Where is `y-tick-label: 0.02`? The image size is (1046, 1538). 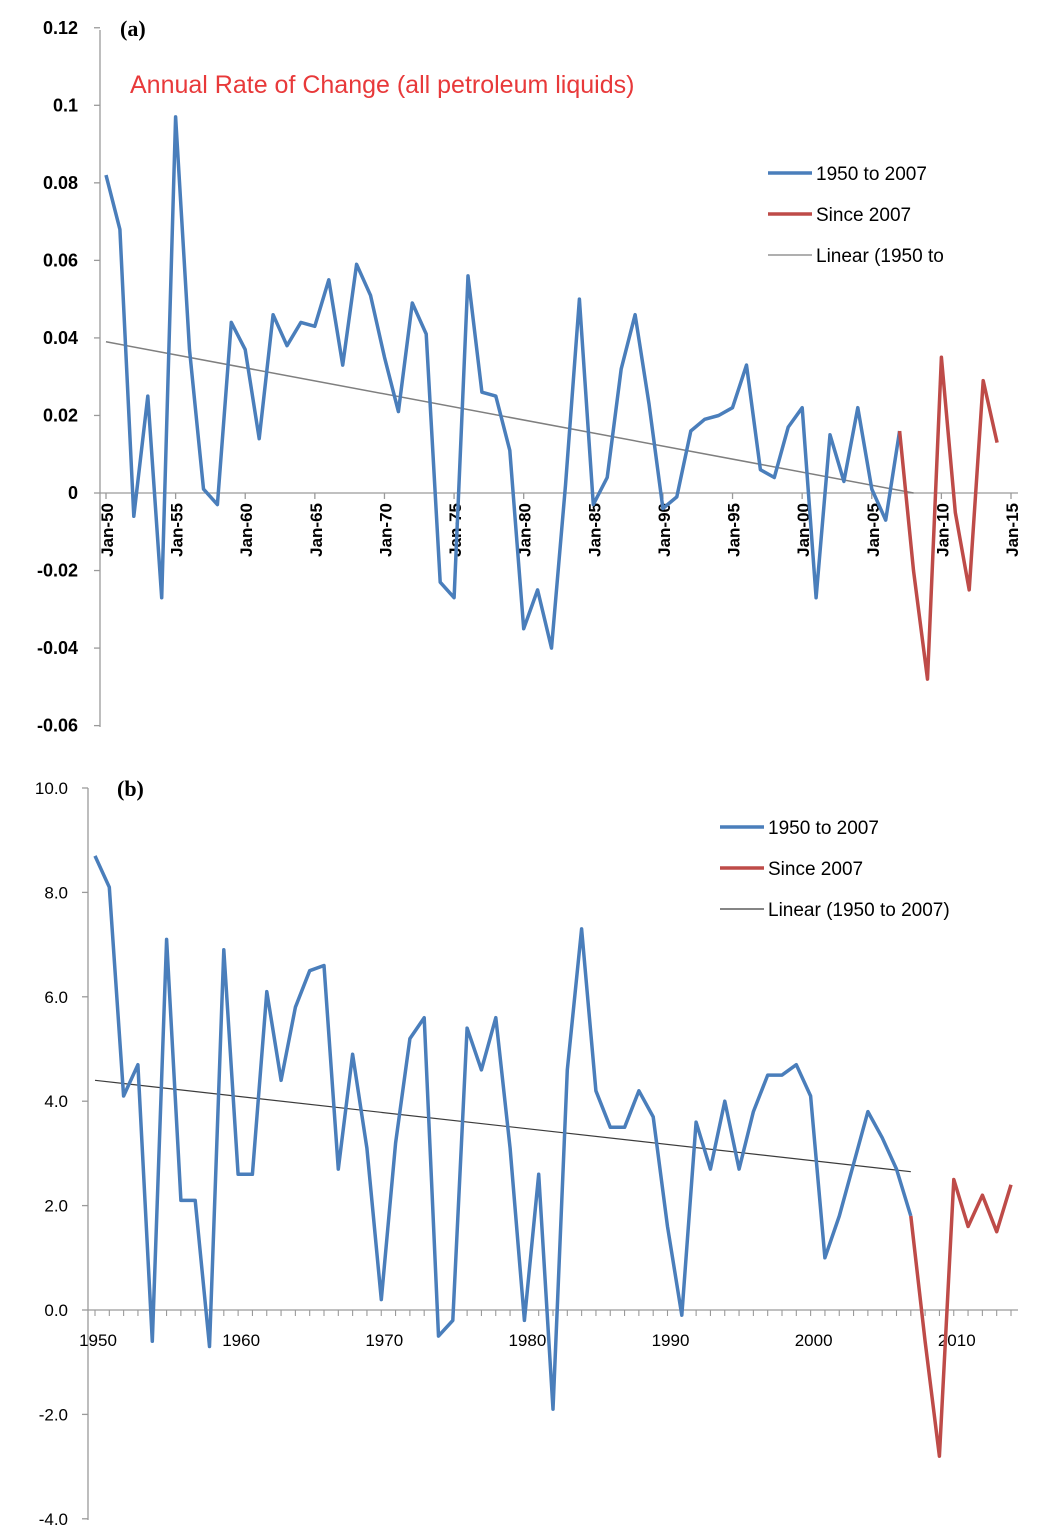 y-tick-label: 0.02 is located at coordinates (60, 415).